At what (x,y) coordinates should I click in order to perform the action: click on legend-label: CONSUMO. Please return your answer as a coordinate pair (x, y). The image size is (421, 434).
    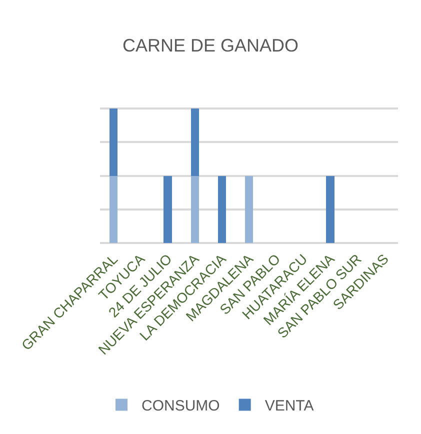
    Looking at the image, I should click on (181, 406).